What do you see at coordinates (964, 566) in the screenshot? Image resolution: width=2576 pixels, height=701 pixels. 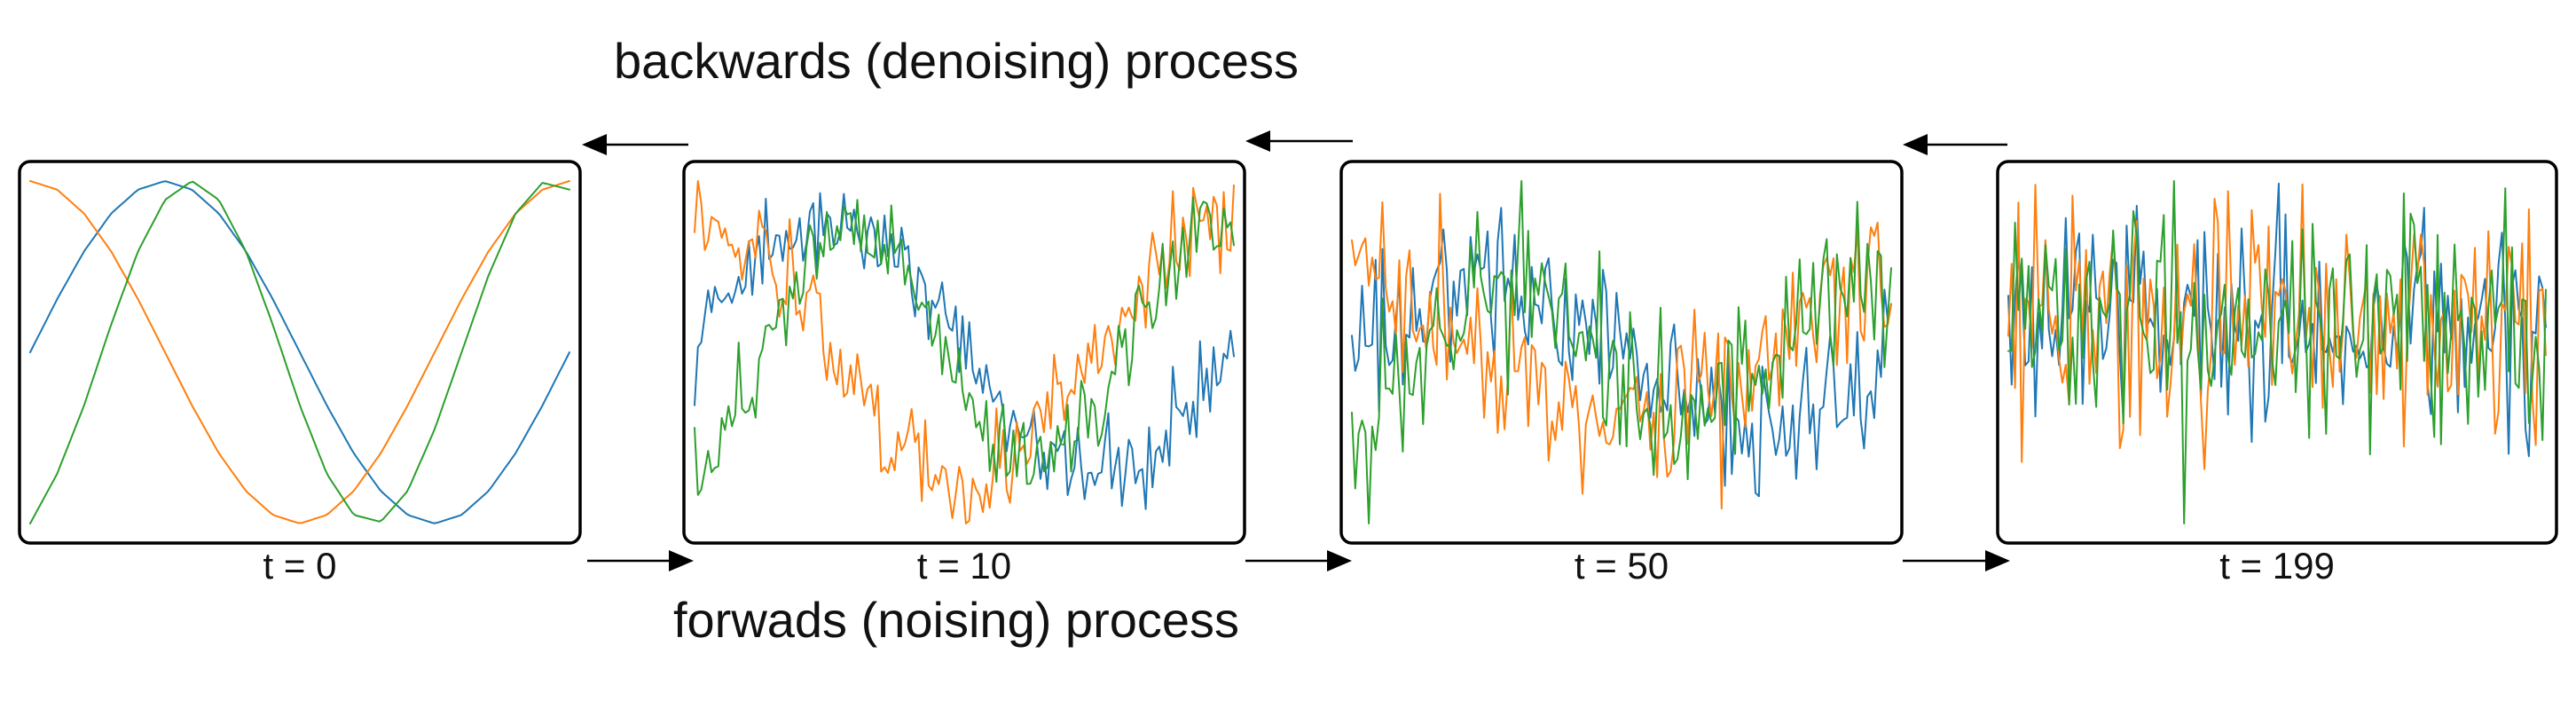 I see `timestep-label: t = 10` at bounding box center [964, 566].